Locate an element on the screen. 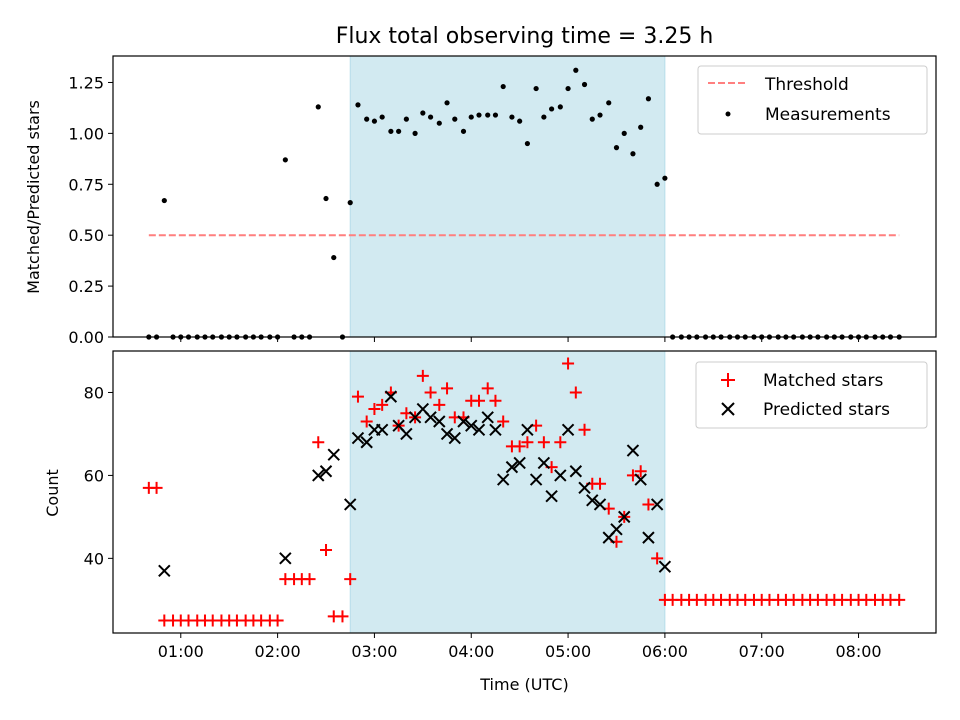 The height and width of the screenshot is (720, 960). bottom-xtick-label: 03:00 is located at coordinates (374, 651).